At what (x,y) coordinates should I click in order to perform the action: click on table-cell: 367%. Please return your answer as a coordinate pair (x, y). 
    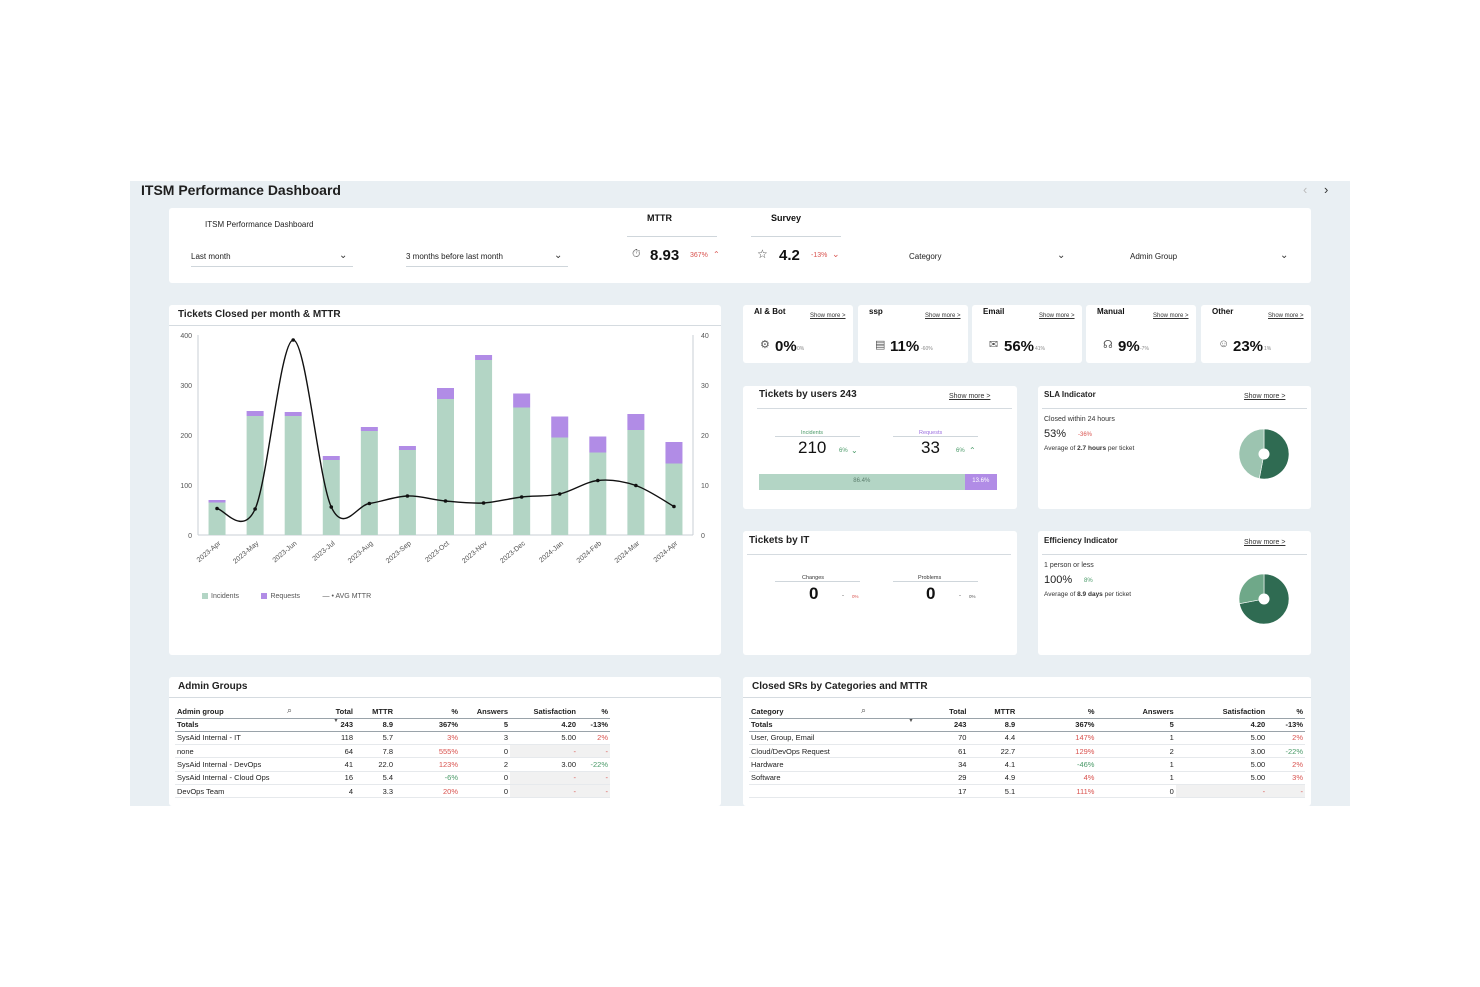
    Looking at the image, I should click on (427, 725).